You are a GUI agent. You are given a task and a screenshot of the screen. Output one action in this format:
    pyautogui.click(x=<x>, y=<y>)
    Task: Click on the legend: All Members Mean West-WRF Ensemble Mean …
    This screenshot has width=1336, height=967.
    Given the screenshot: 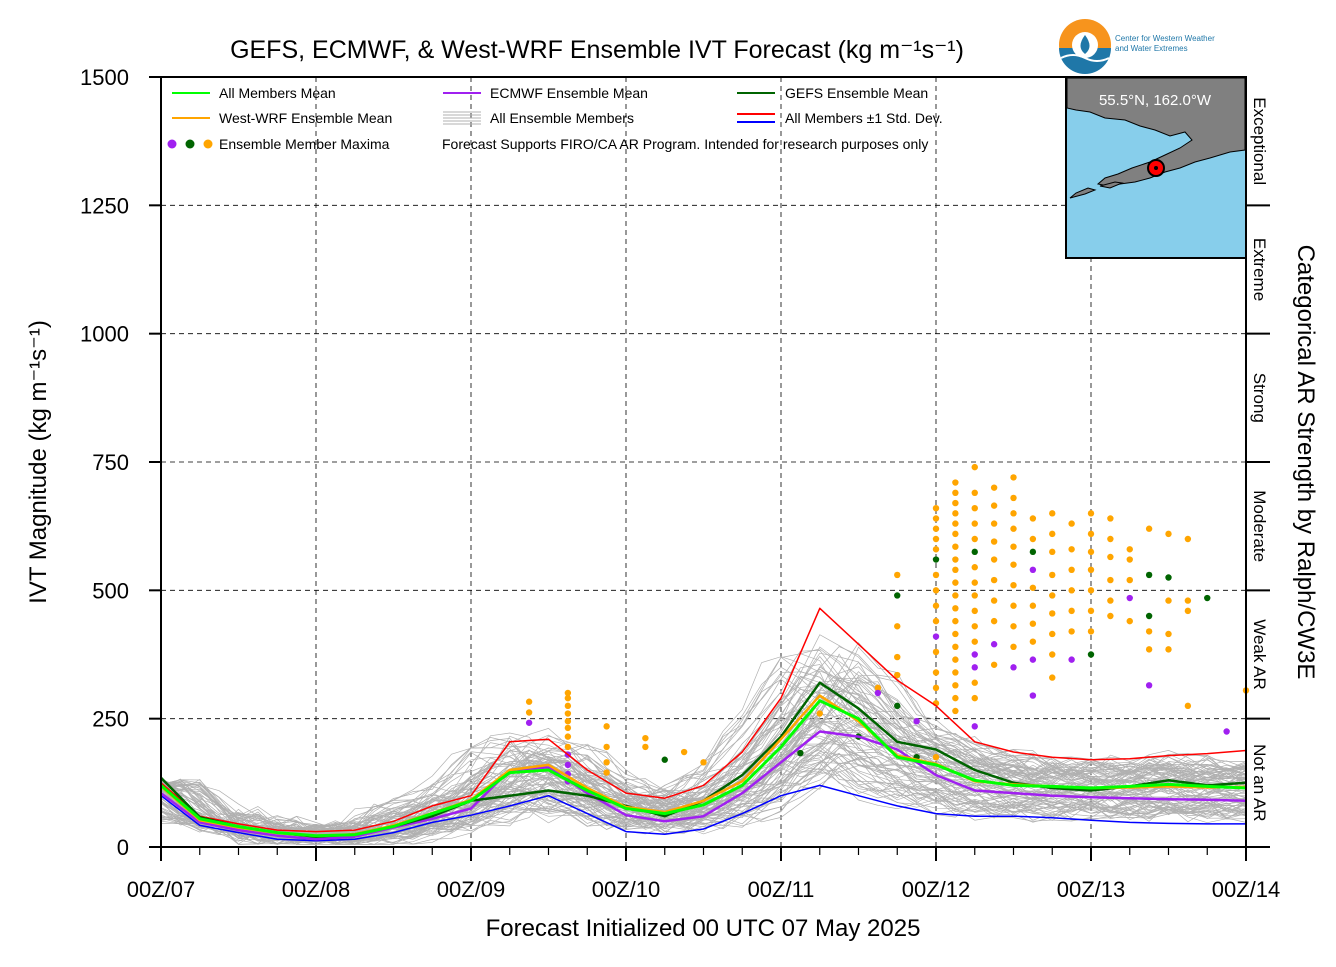 What is the action you would take?
    pyautogui.click(x=555, y=118)
    